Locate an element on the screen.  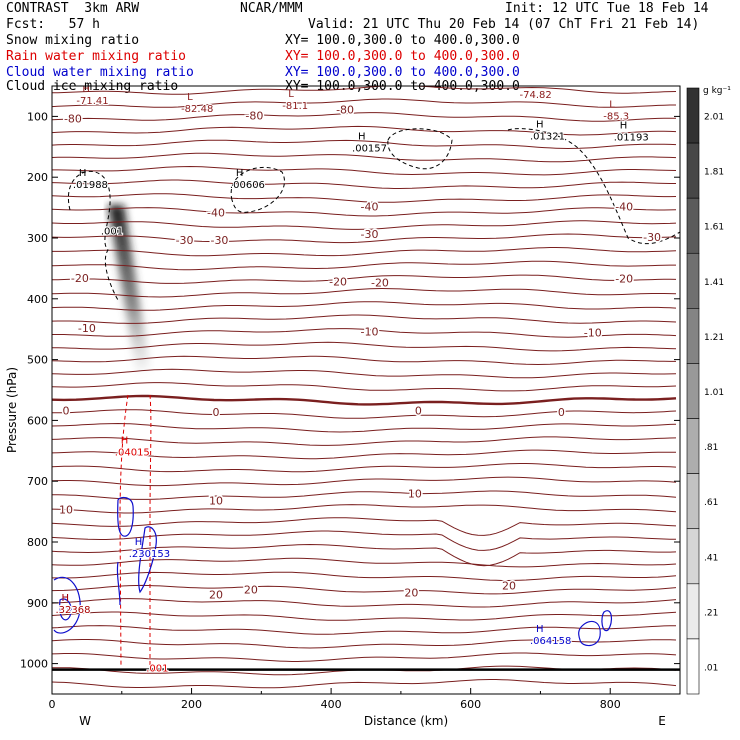
extremum-value: .04015 is located at coordinates (132, 453).